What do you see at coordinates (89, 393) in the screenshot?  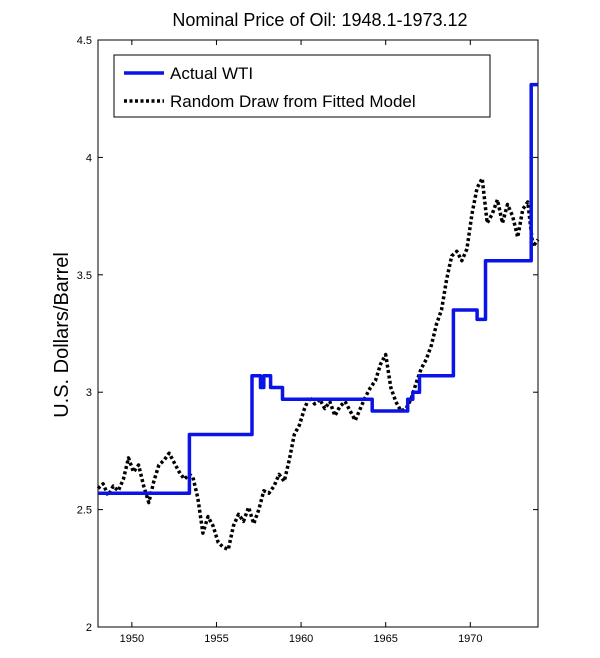 I see `y-tick-label: 3` at bounding box center [89, 393].